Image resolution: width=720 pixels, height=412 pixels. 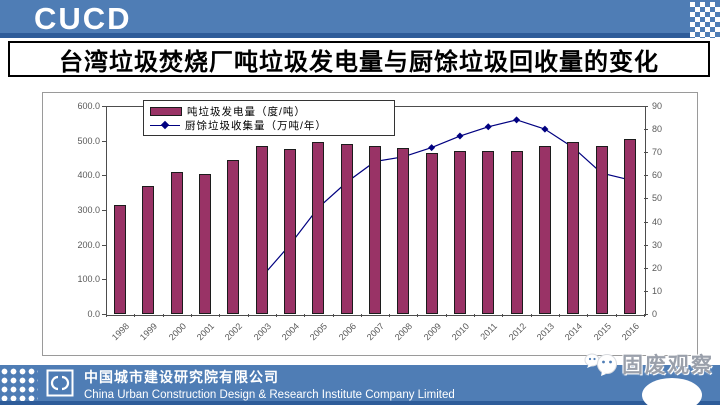 What do you see at coordinates (600, 364) in the screenshot?
I see `wechat-icon` at bounding box center [600, 364].